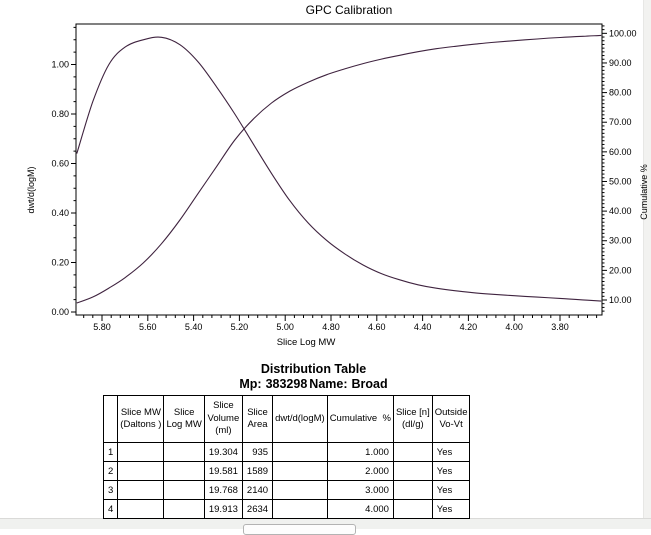  Describe the element at coordinates (31, 189) in the screenshot. I see `left-axis-title: dwt/d(logM)` at that location.